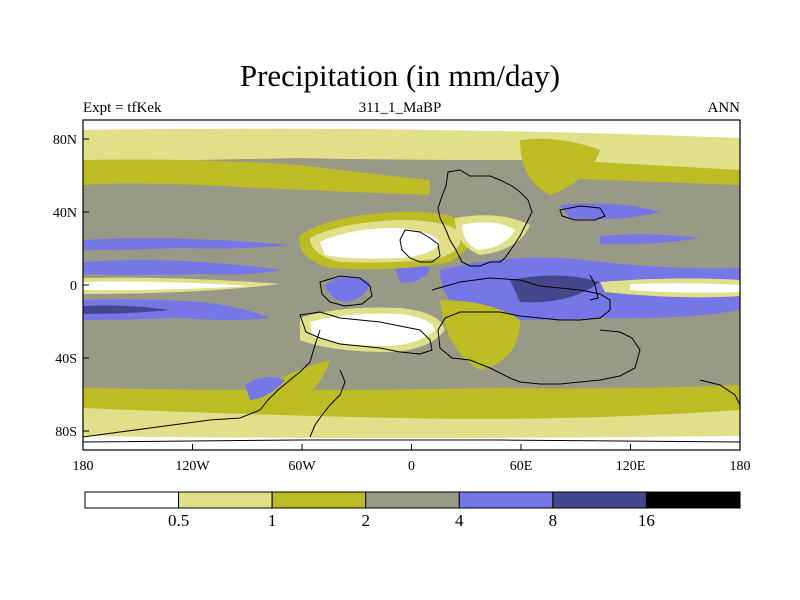 This screenshot has width=800, height=600. I want to click on lon-tick-labels: 180 120W 60W 0 60E 120E 180, so click(412, 466).